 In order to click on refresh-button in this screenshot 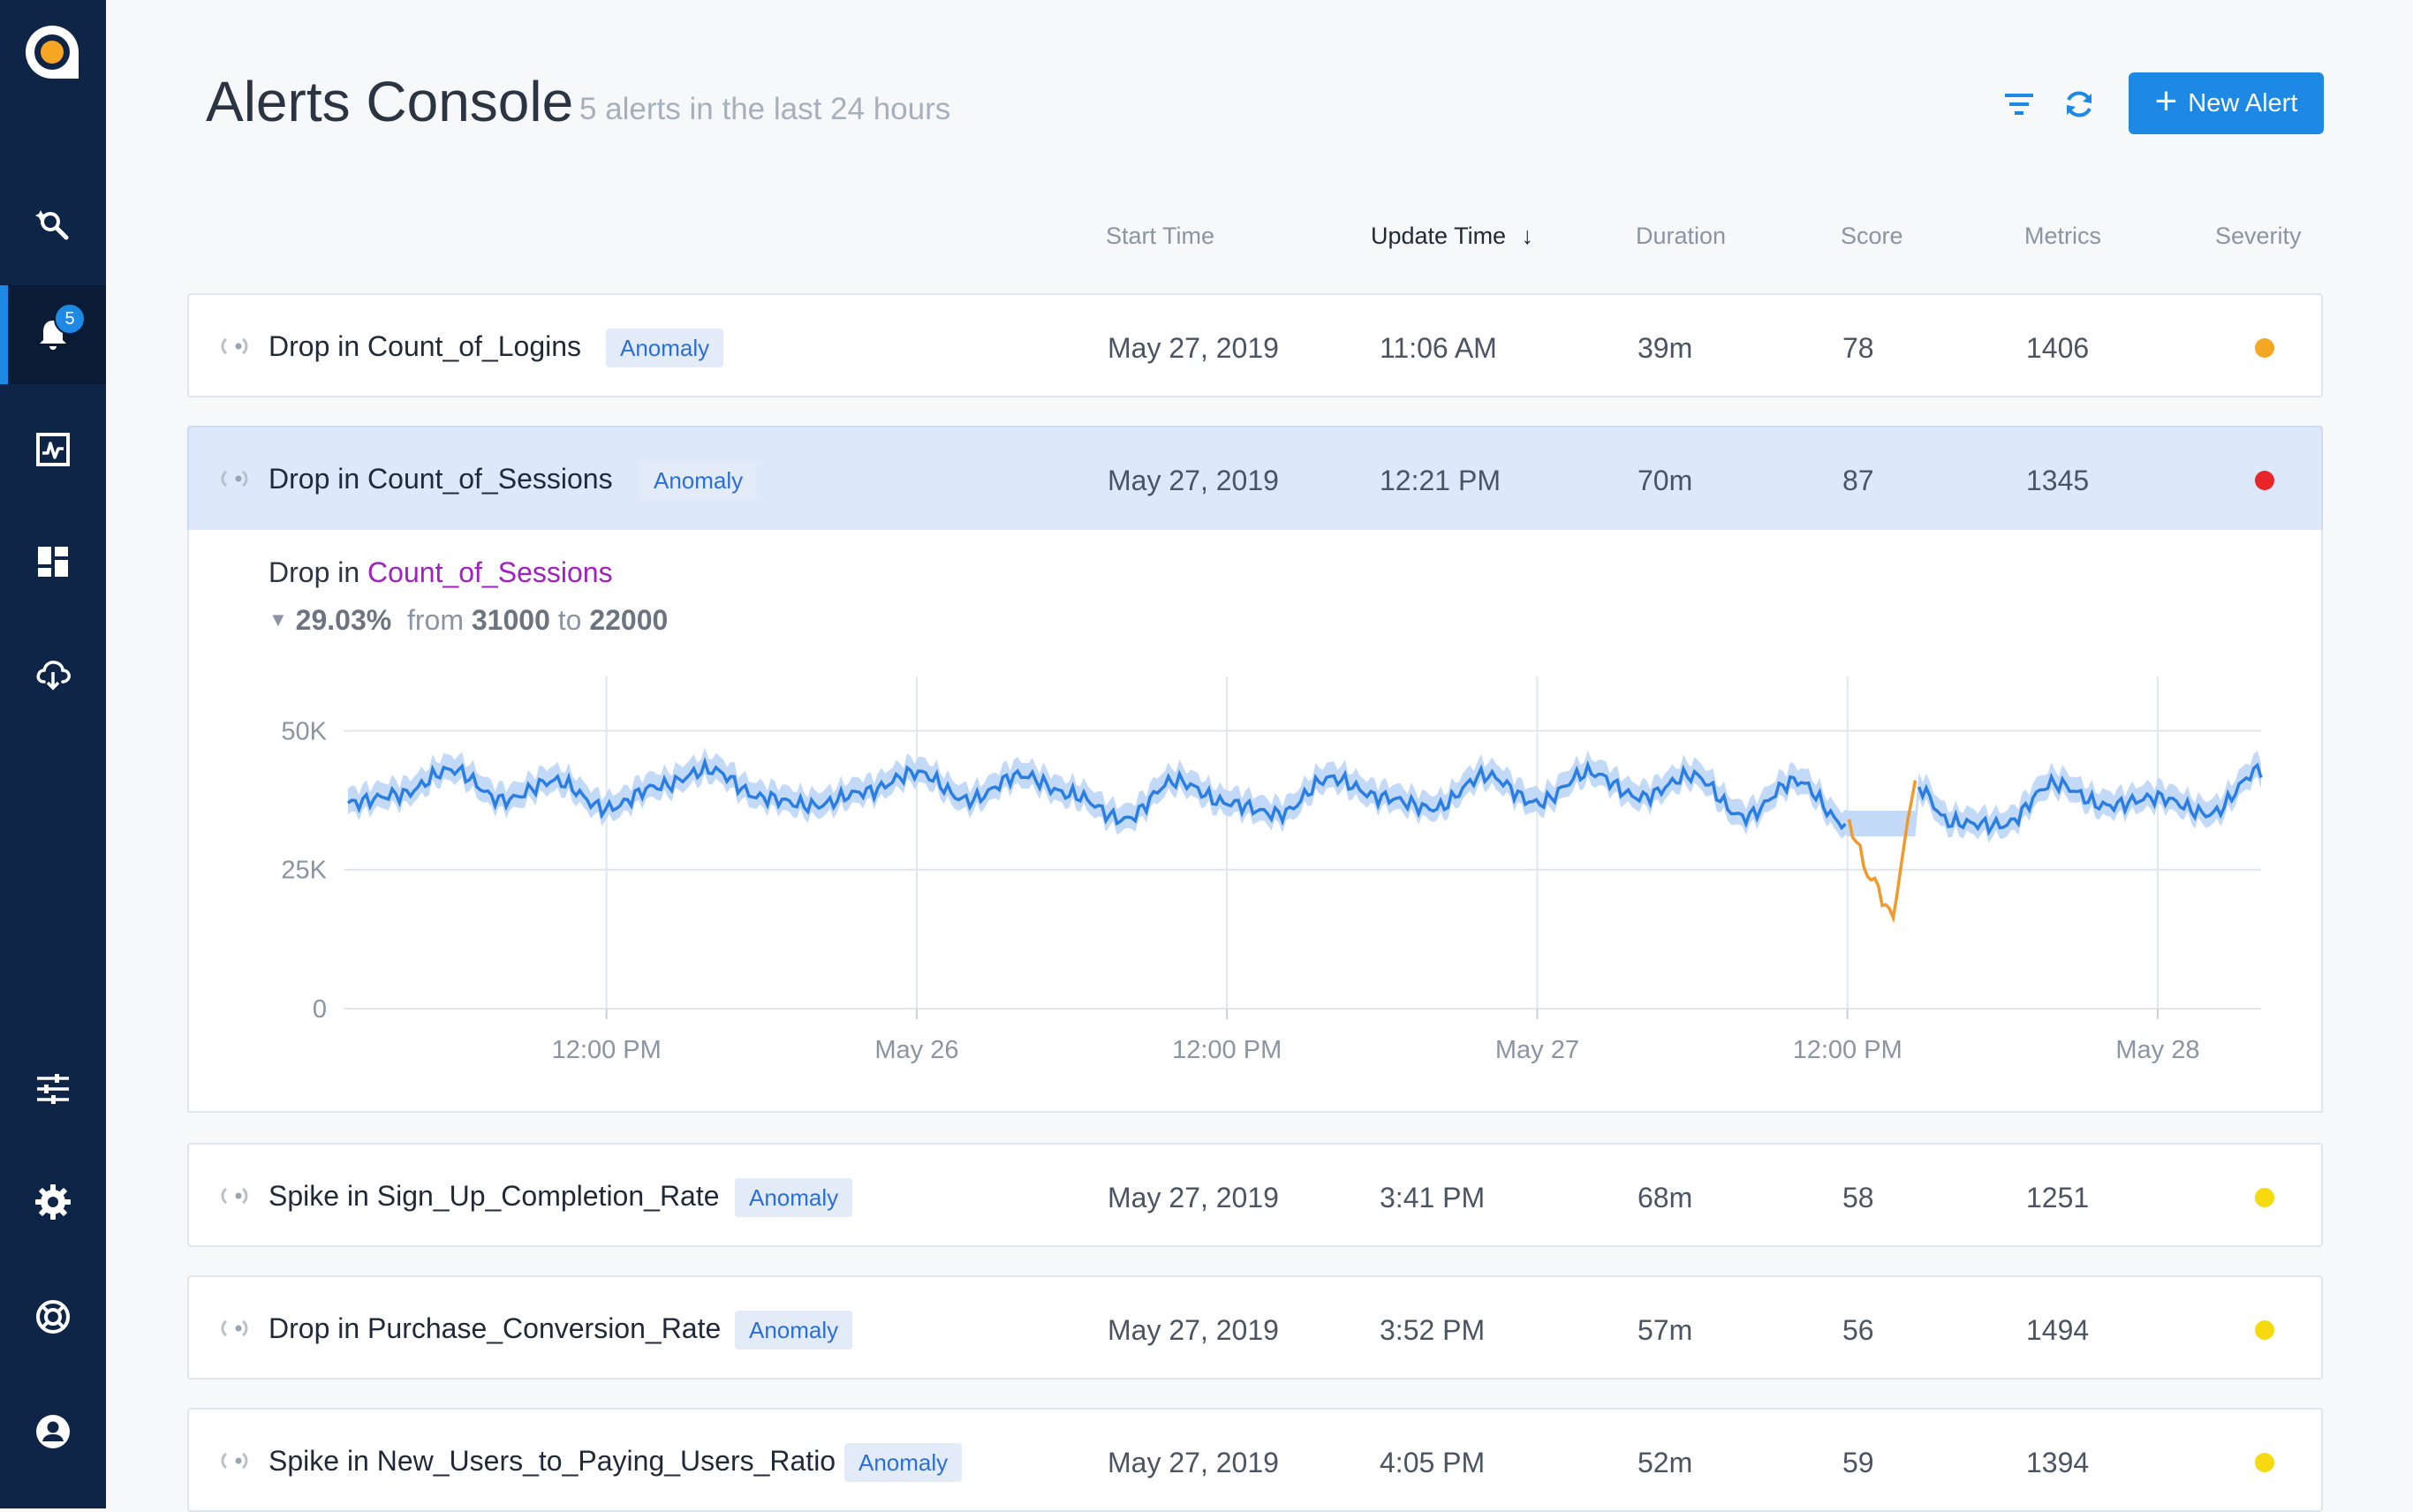, I will do `click(2079, 105)`.